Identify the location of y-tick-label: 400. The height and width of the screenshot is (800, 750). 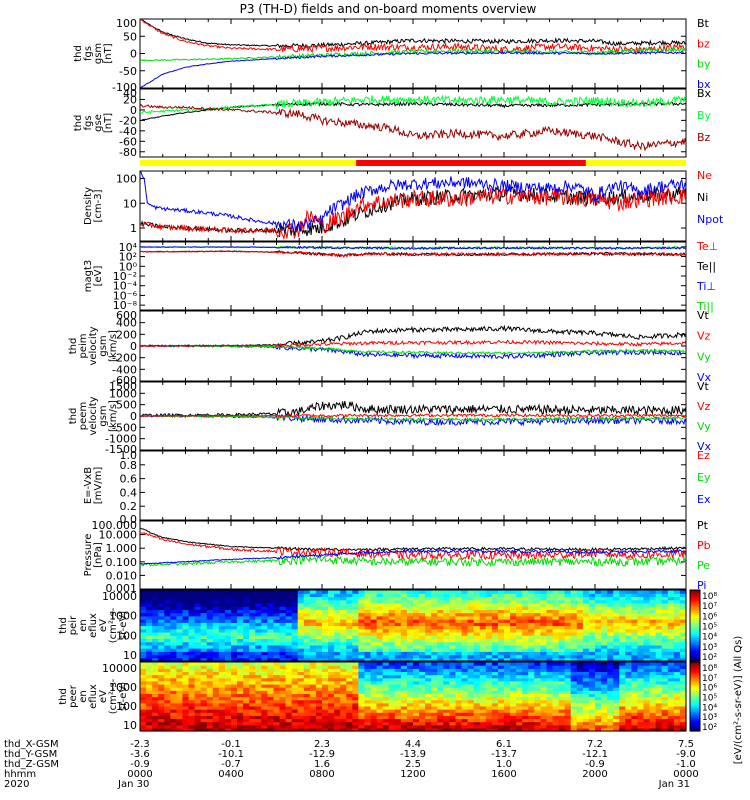
(126, 323).